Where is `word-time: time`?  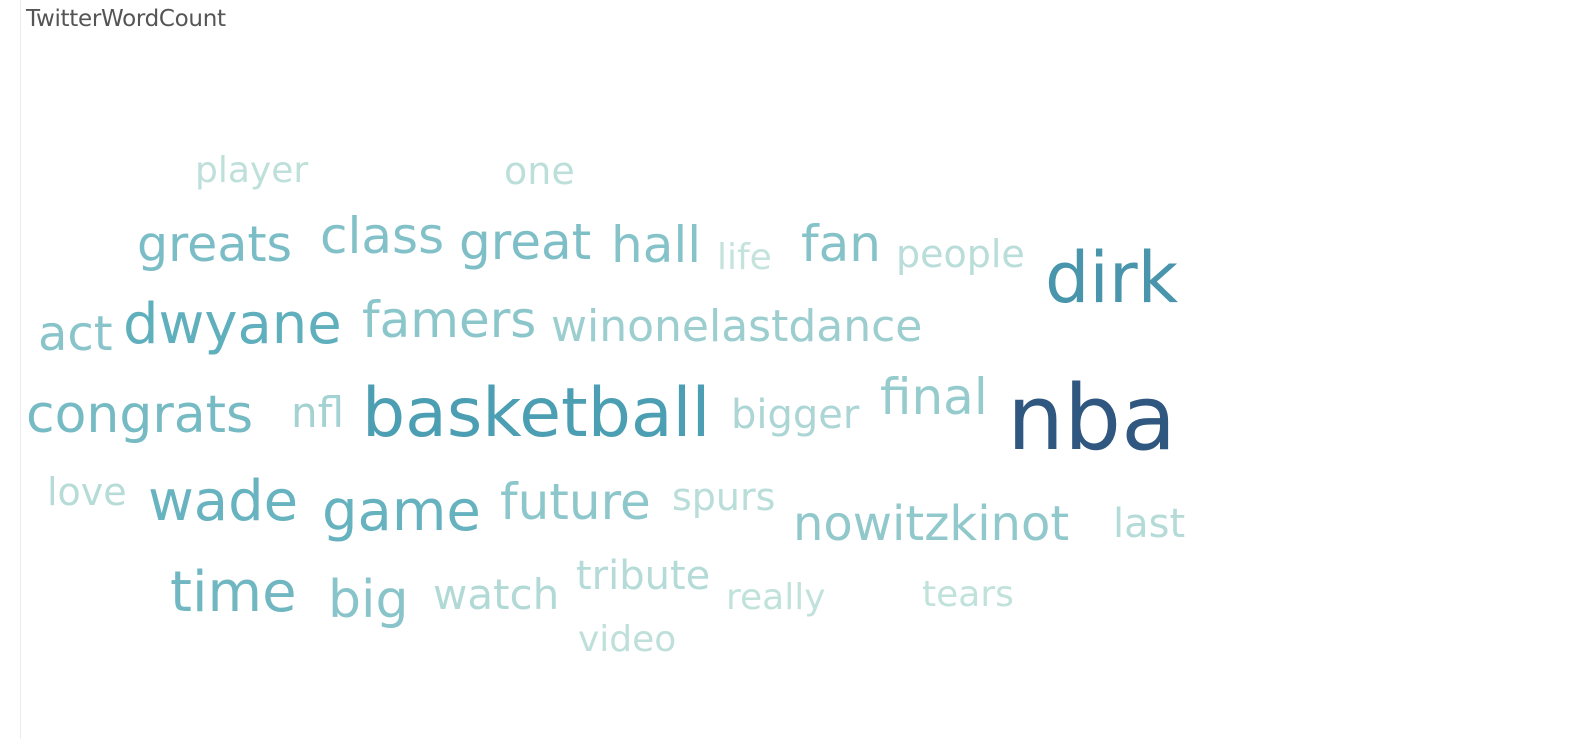 word-time: time is located at coordinates (233, 592).